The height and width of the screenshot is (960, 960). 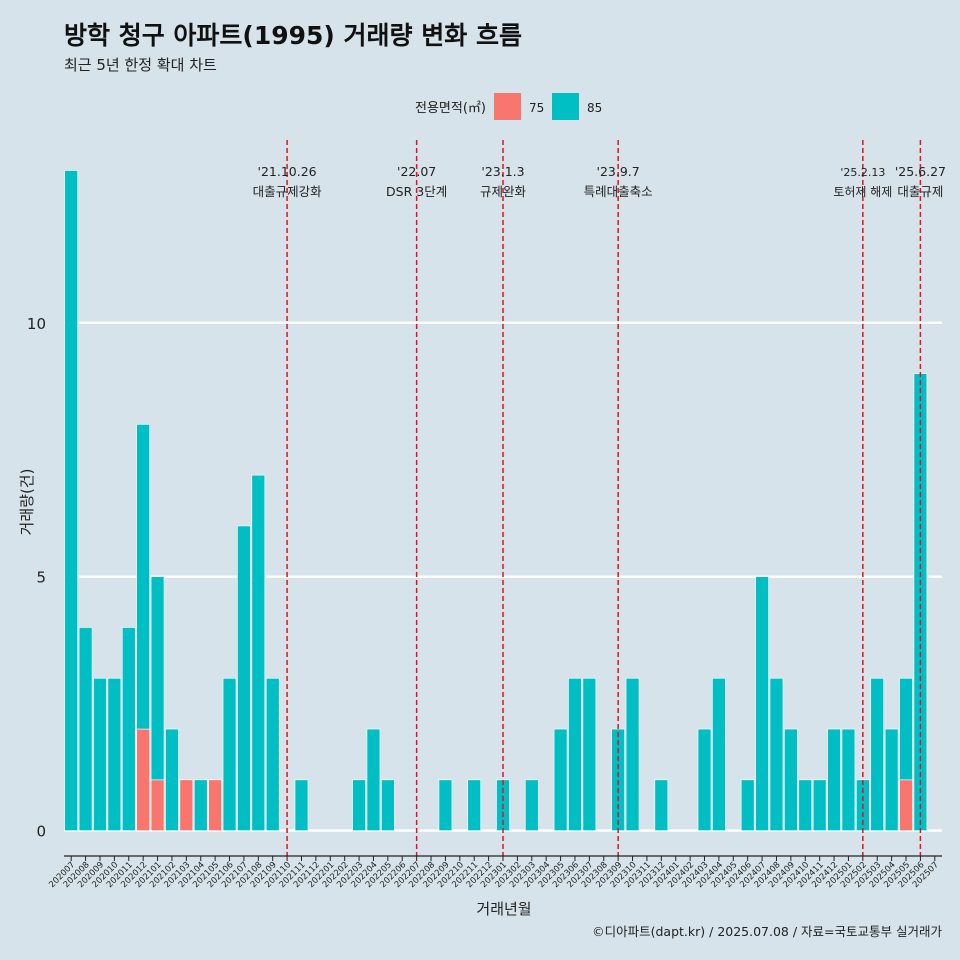 What do you see at coordinates (288, 191) in the screenshot?
I see `event-desc-label: 대출규제강화` at bounding box center [288, 191].